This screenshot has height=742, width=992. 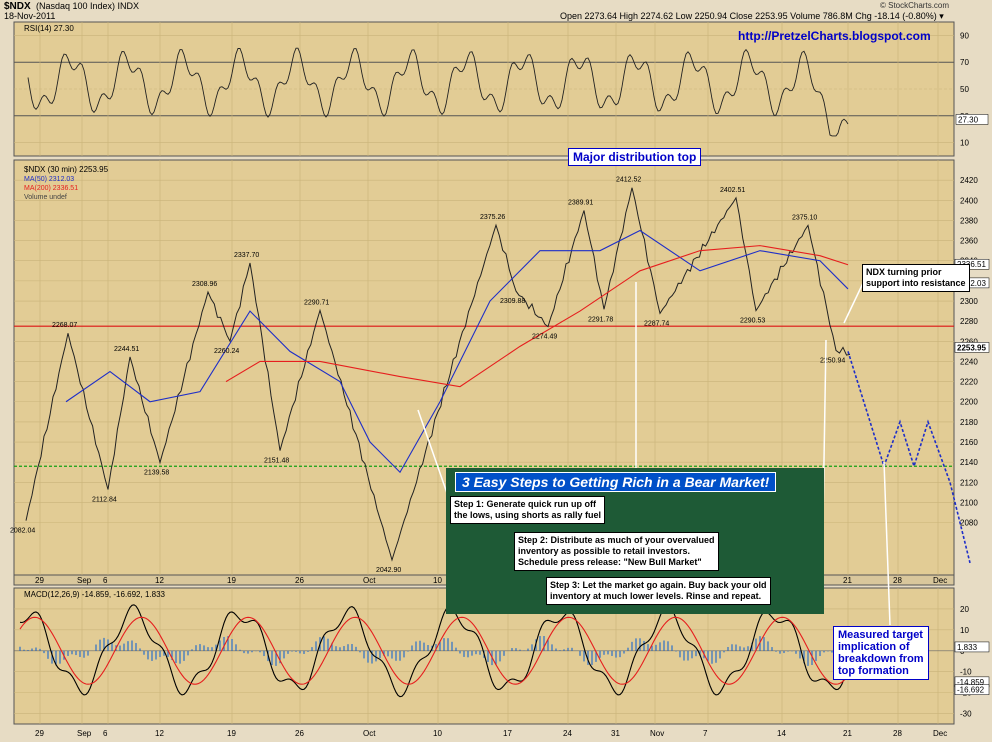 What do you see at coordinates (732, 190) in the screenshot?
I see `pivot-label: 2402.51` at bounding box center [732, 190].